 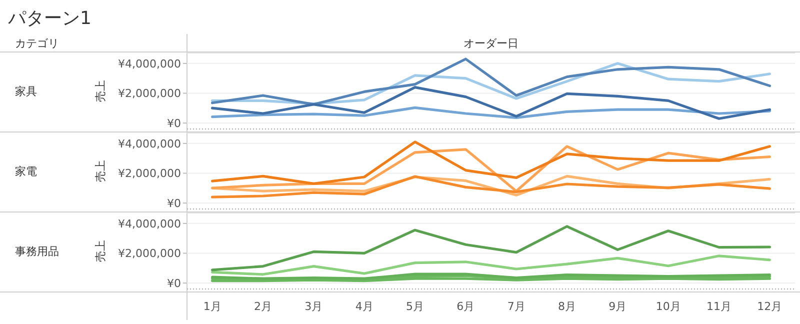 What do you see at coordinates (49, 18) in the screenshot?
I see `chart-title: パターン1` at bounding box center [49, 18].